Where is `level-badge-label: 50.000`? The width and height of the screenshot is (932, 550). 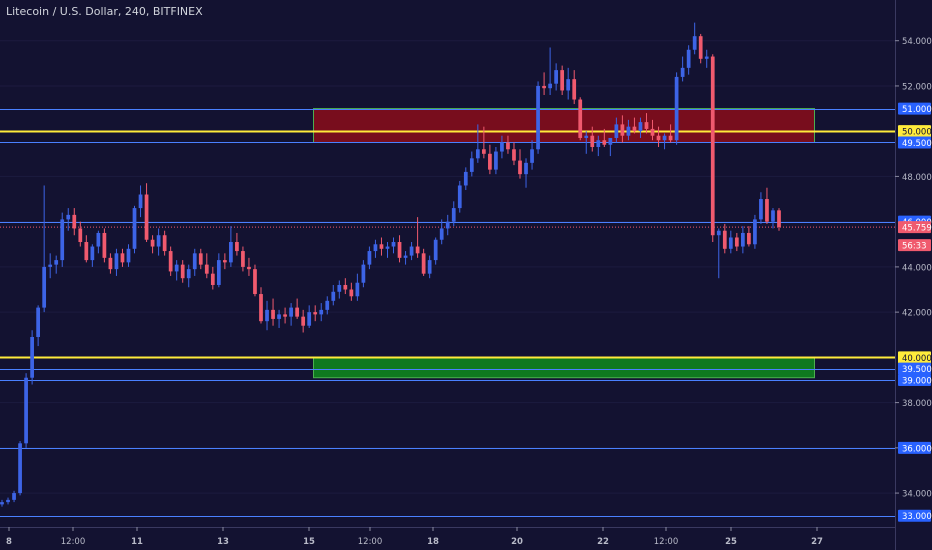 level-badge-label: 50.000 is located at coordinates (917, 133).